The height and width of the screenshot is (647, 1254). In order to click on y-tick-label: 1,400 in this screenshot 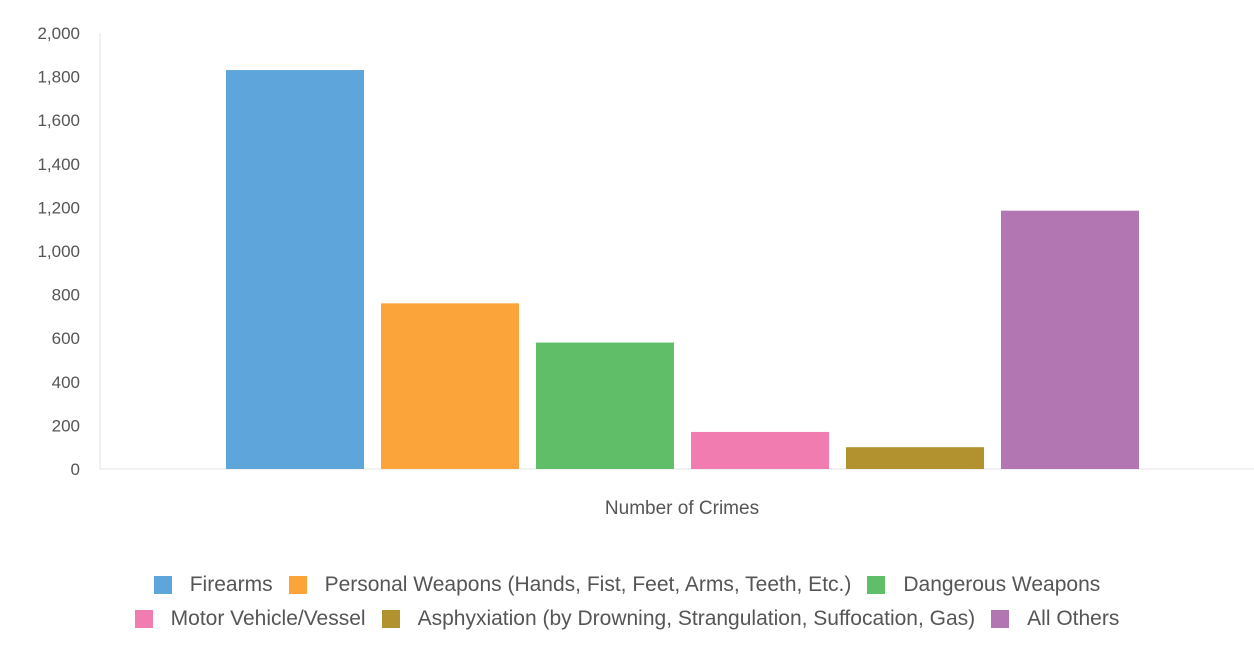, I will do `click(58, 164)`.